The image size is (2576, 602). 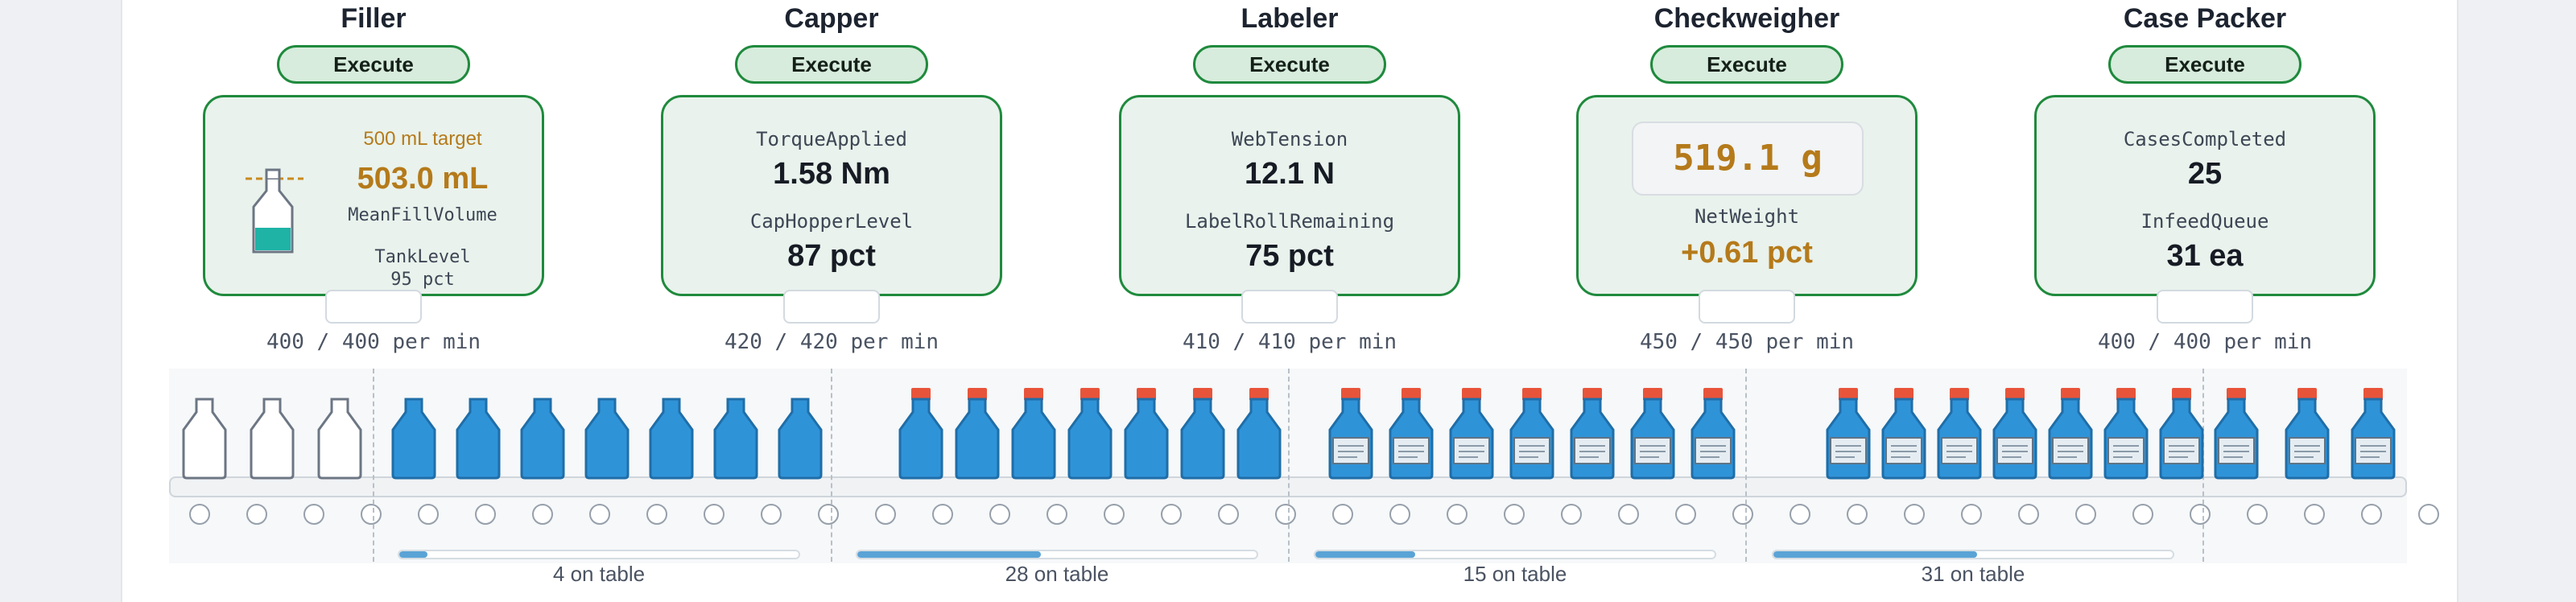 I want to click on infeed-queue-value: 31 ea, so click(x=2205, y=256).